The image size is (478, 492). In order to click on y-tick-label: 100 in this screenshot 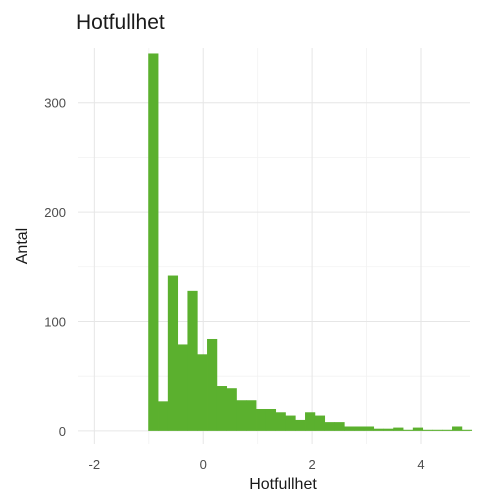, I will do `click(55, 321)`.